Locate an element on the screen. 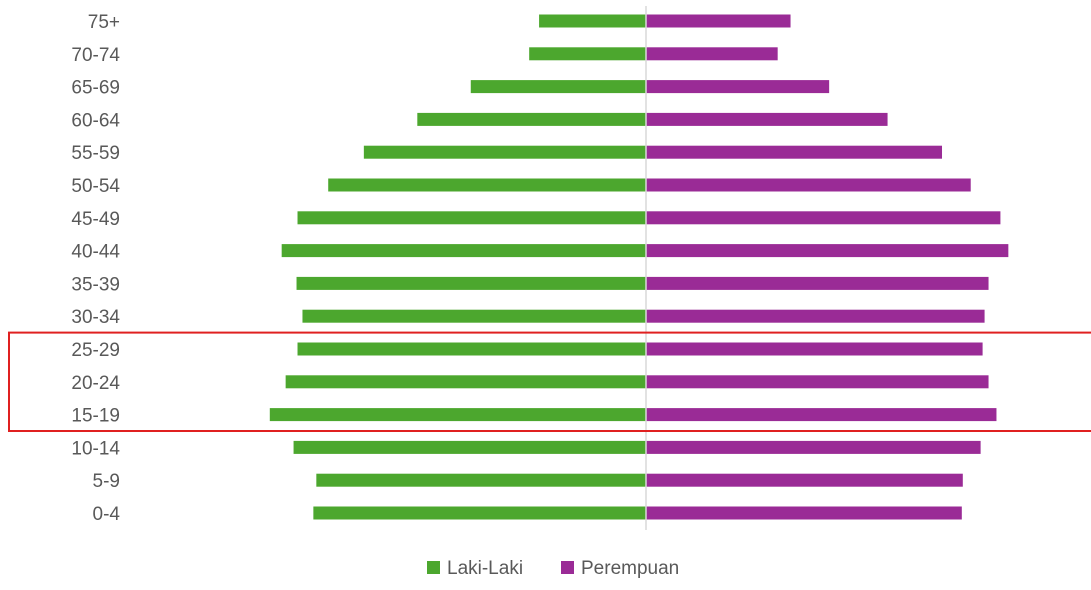  age-label-25-29: 25-29 is located at coordinates (95, 350).